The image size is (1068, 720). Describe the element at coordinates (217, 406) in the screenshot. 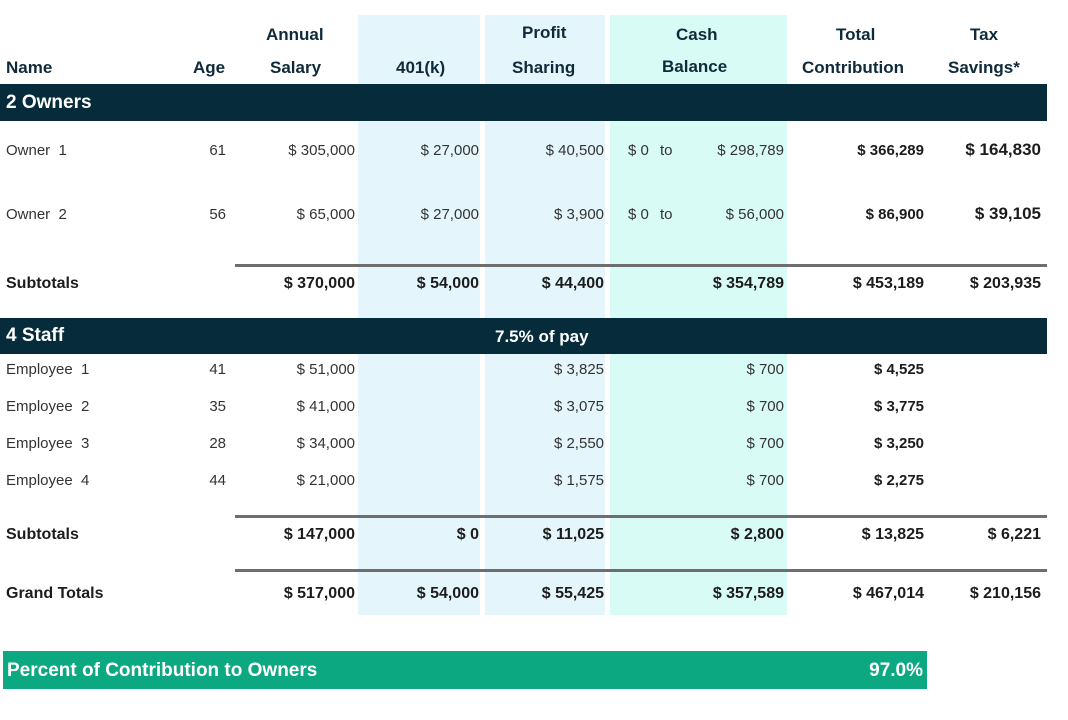

I see `employee-age: 35` at that location.